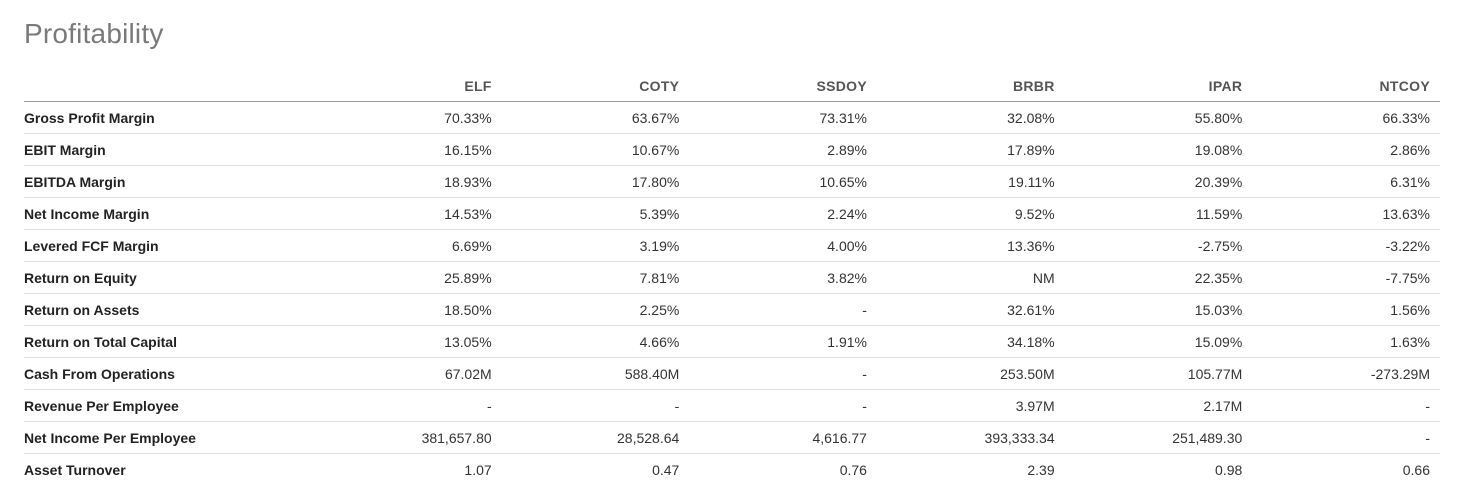 This screenshot has height=496, width=1465. Describe the element at coordinates (75, 469) in the screenshot. I see `row-label: Asset Turnover` at that location.